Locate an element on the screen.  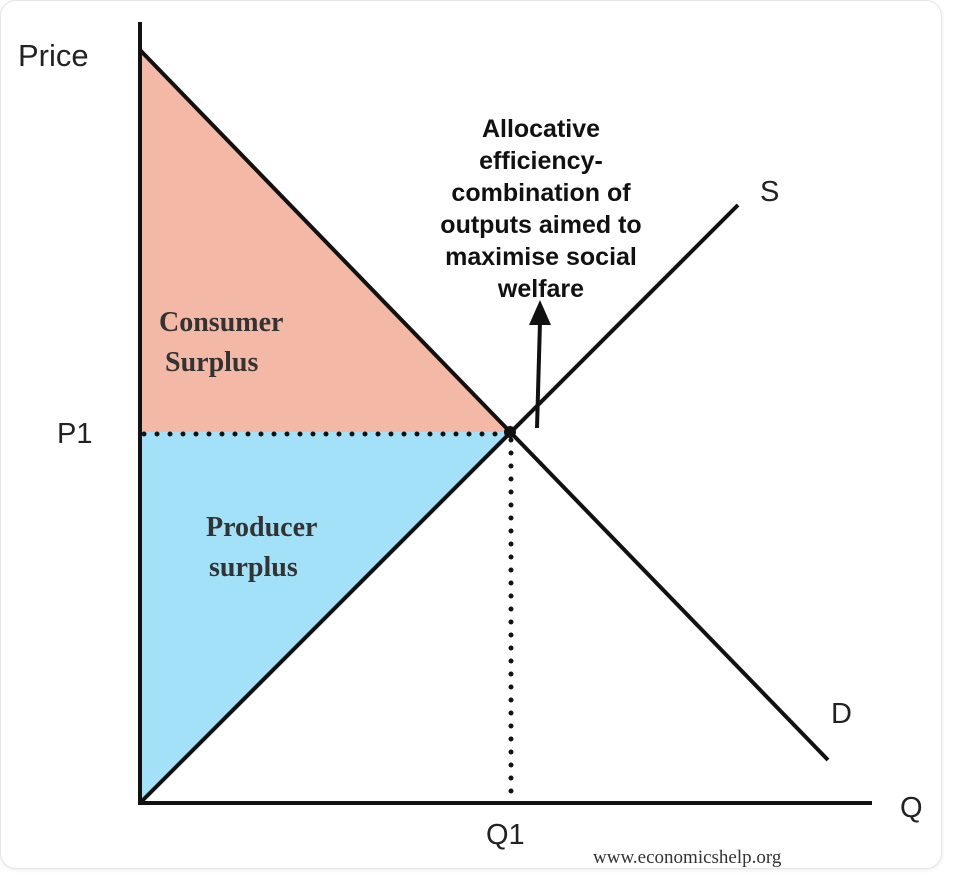
annotation-line: efficiency- is located at coordinates (541, 161).